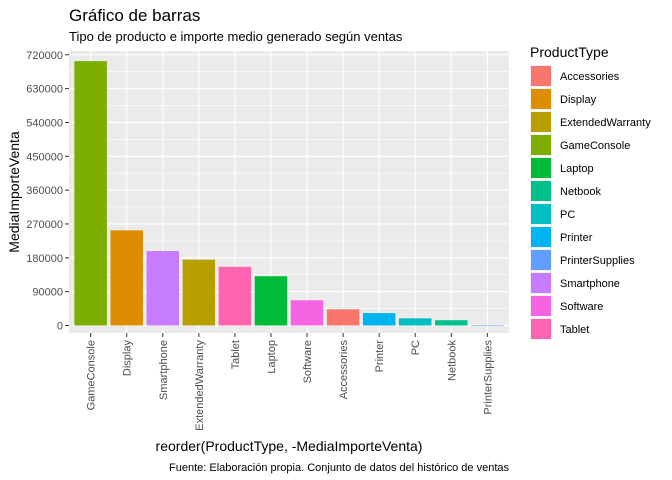 The image size is (672, 480). What do you see at coordinates (47, 293) in the screenshot?
I see `y-tick-label: 90000` at bounding box center [47, 293].